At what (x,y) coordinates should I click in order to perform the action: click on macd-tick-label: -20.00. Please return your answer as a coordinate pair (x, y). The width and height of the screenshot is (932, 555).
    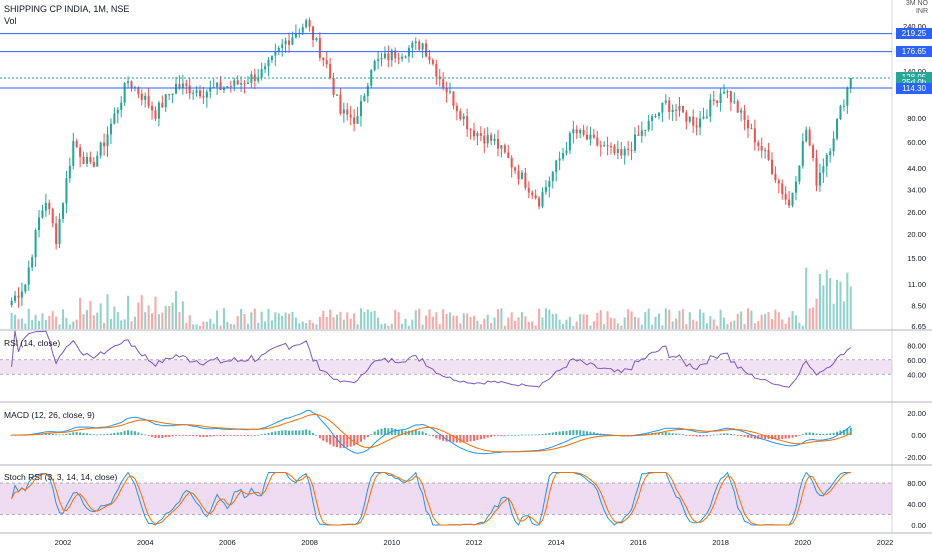
    Looking at the image, I should click on (915, 457).